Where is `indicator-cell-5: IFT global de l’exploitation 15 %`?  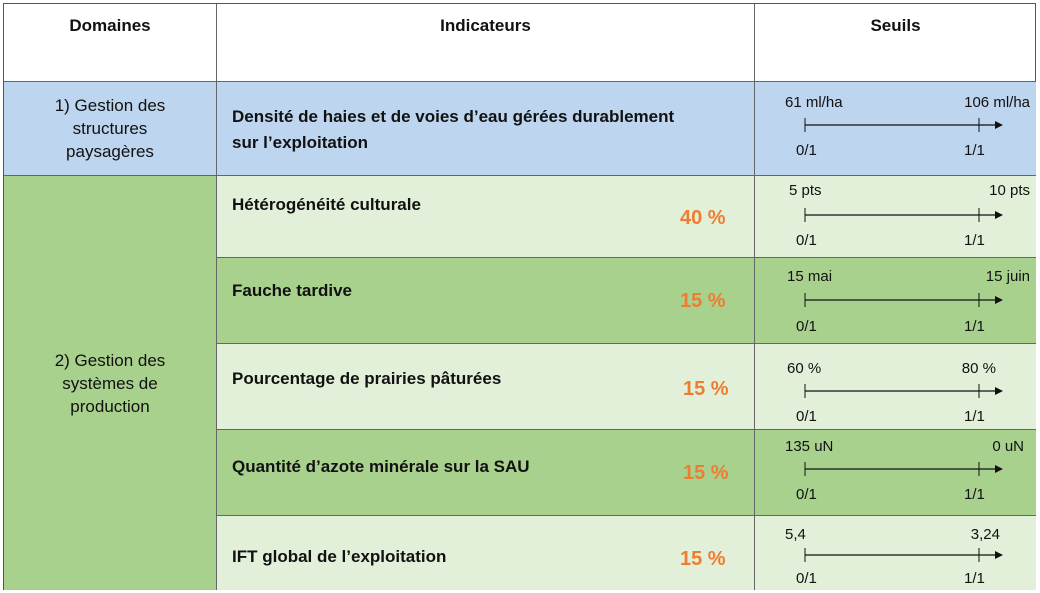 indicator-cell-5: IFT global de l’exploitation 15 % is located at coordinates (486, 553).